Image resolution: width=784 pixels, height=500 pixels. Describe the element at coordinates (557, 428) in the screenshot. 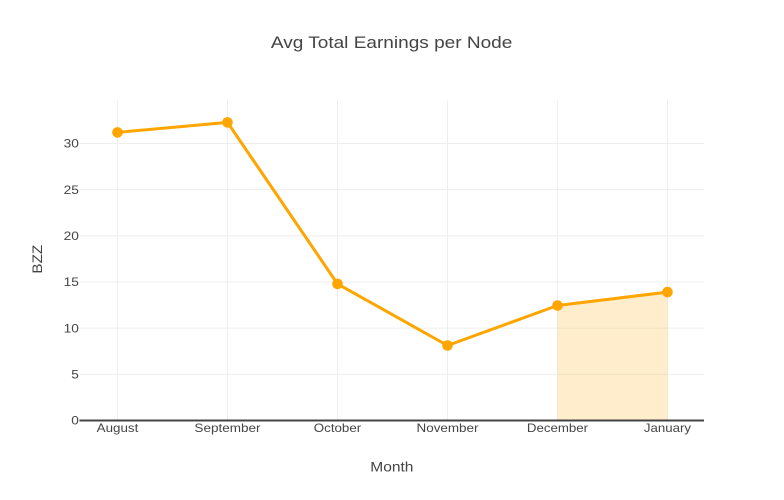

I see `svg-text: December` at that location.